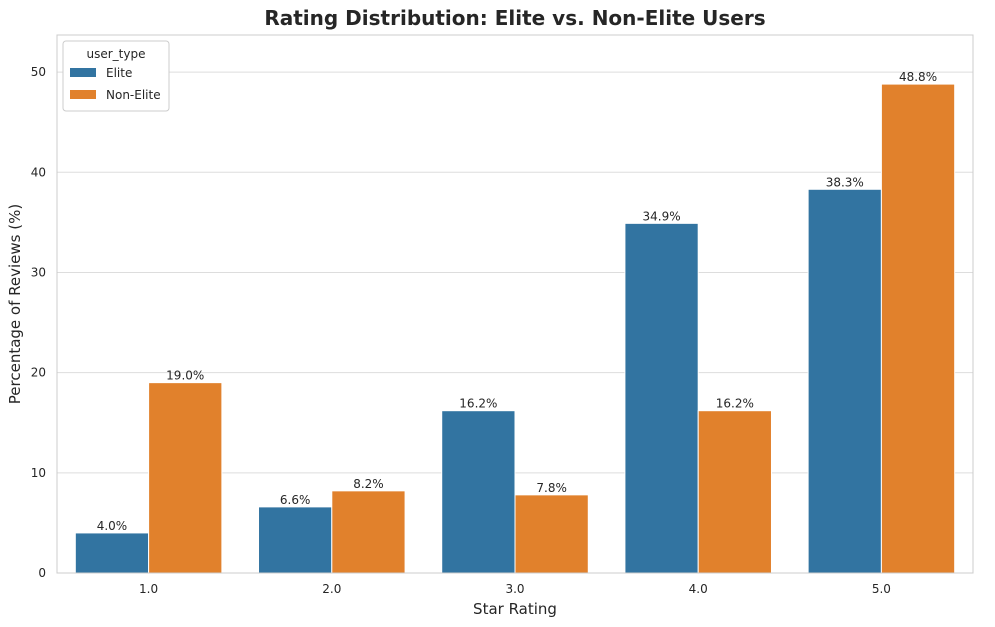 The image size is (995, 627). I want to click on data-label-non-elite-2.0: 8.2%, so click(368, 484).